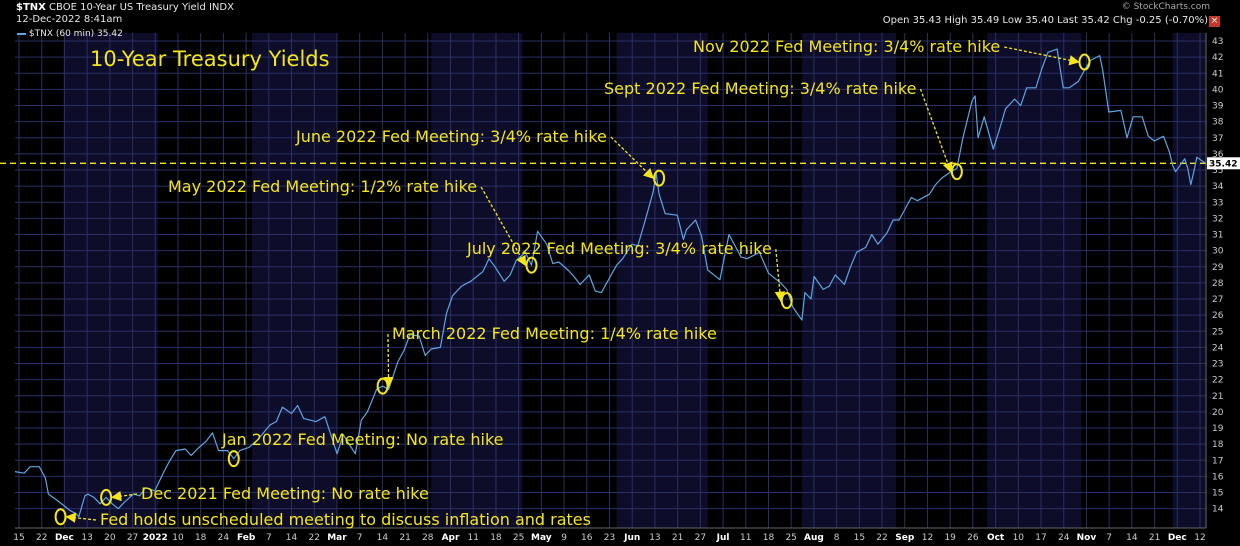  I want to click on x-tick-label: Dec, so click(1177, 538).